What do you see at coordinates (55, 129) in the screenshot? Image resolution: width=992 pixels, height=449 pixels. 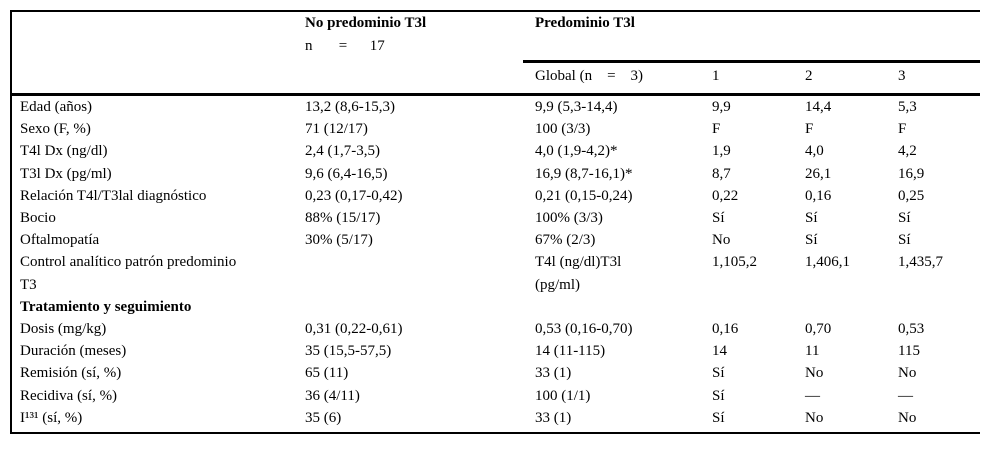 I see `cell-row-label: Sexo (F, %)` at bounding box center [55, 129].